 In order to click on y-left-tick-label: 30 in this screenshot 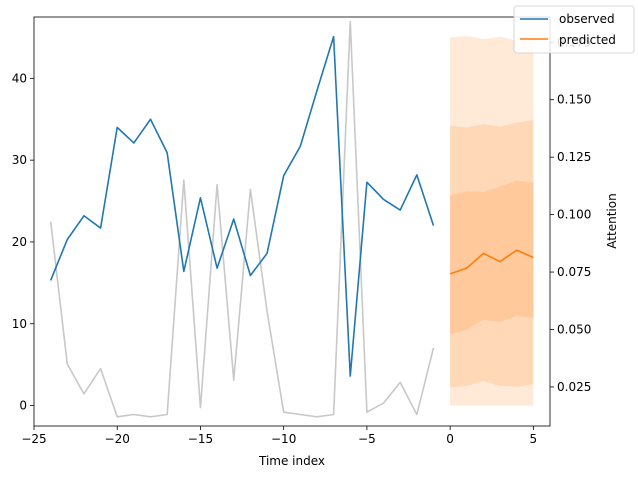, I will do `click(19, 160)`.